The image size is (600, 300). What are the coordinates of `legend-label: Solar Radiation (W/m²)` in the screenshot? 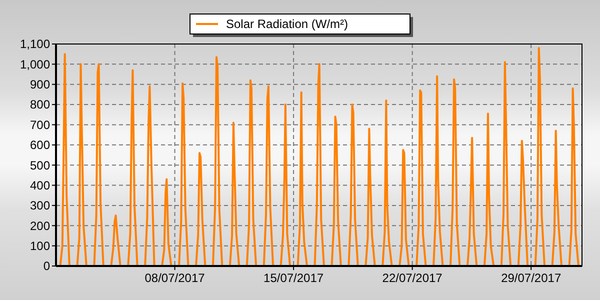 It's located at (287, 24).